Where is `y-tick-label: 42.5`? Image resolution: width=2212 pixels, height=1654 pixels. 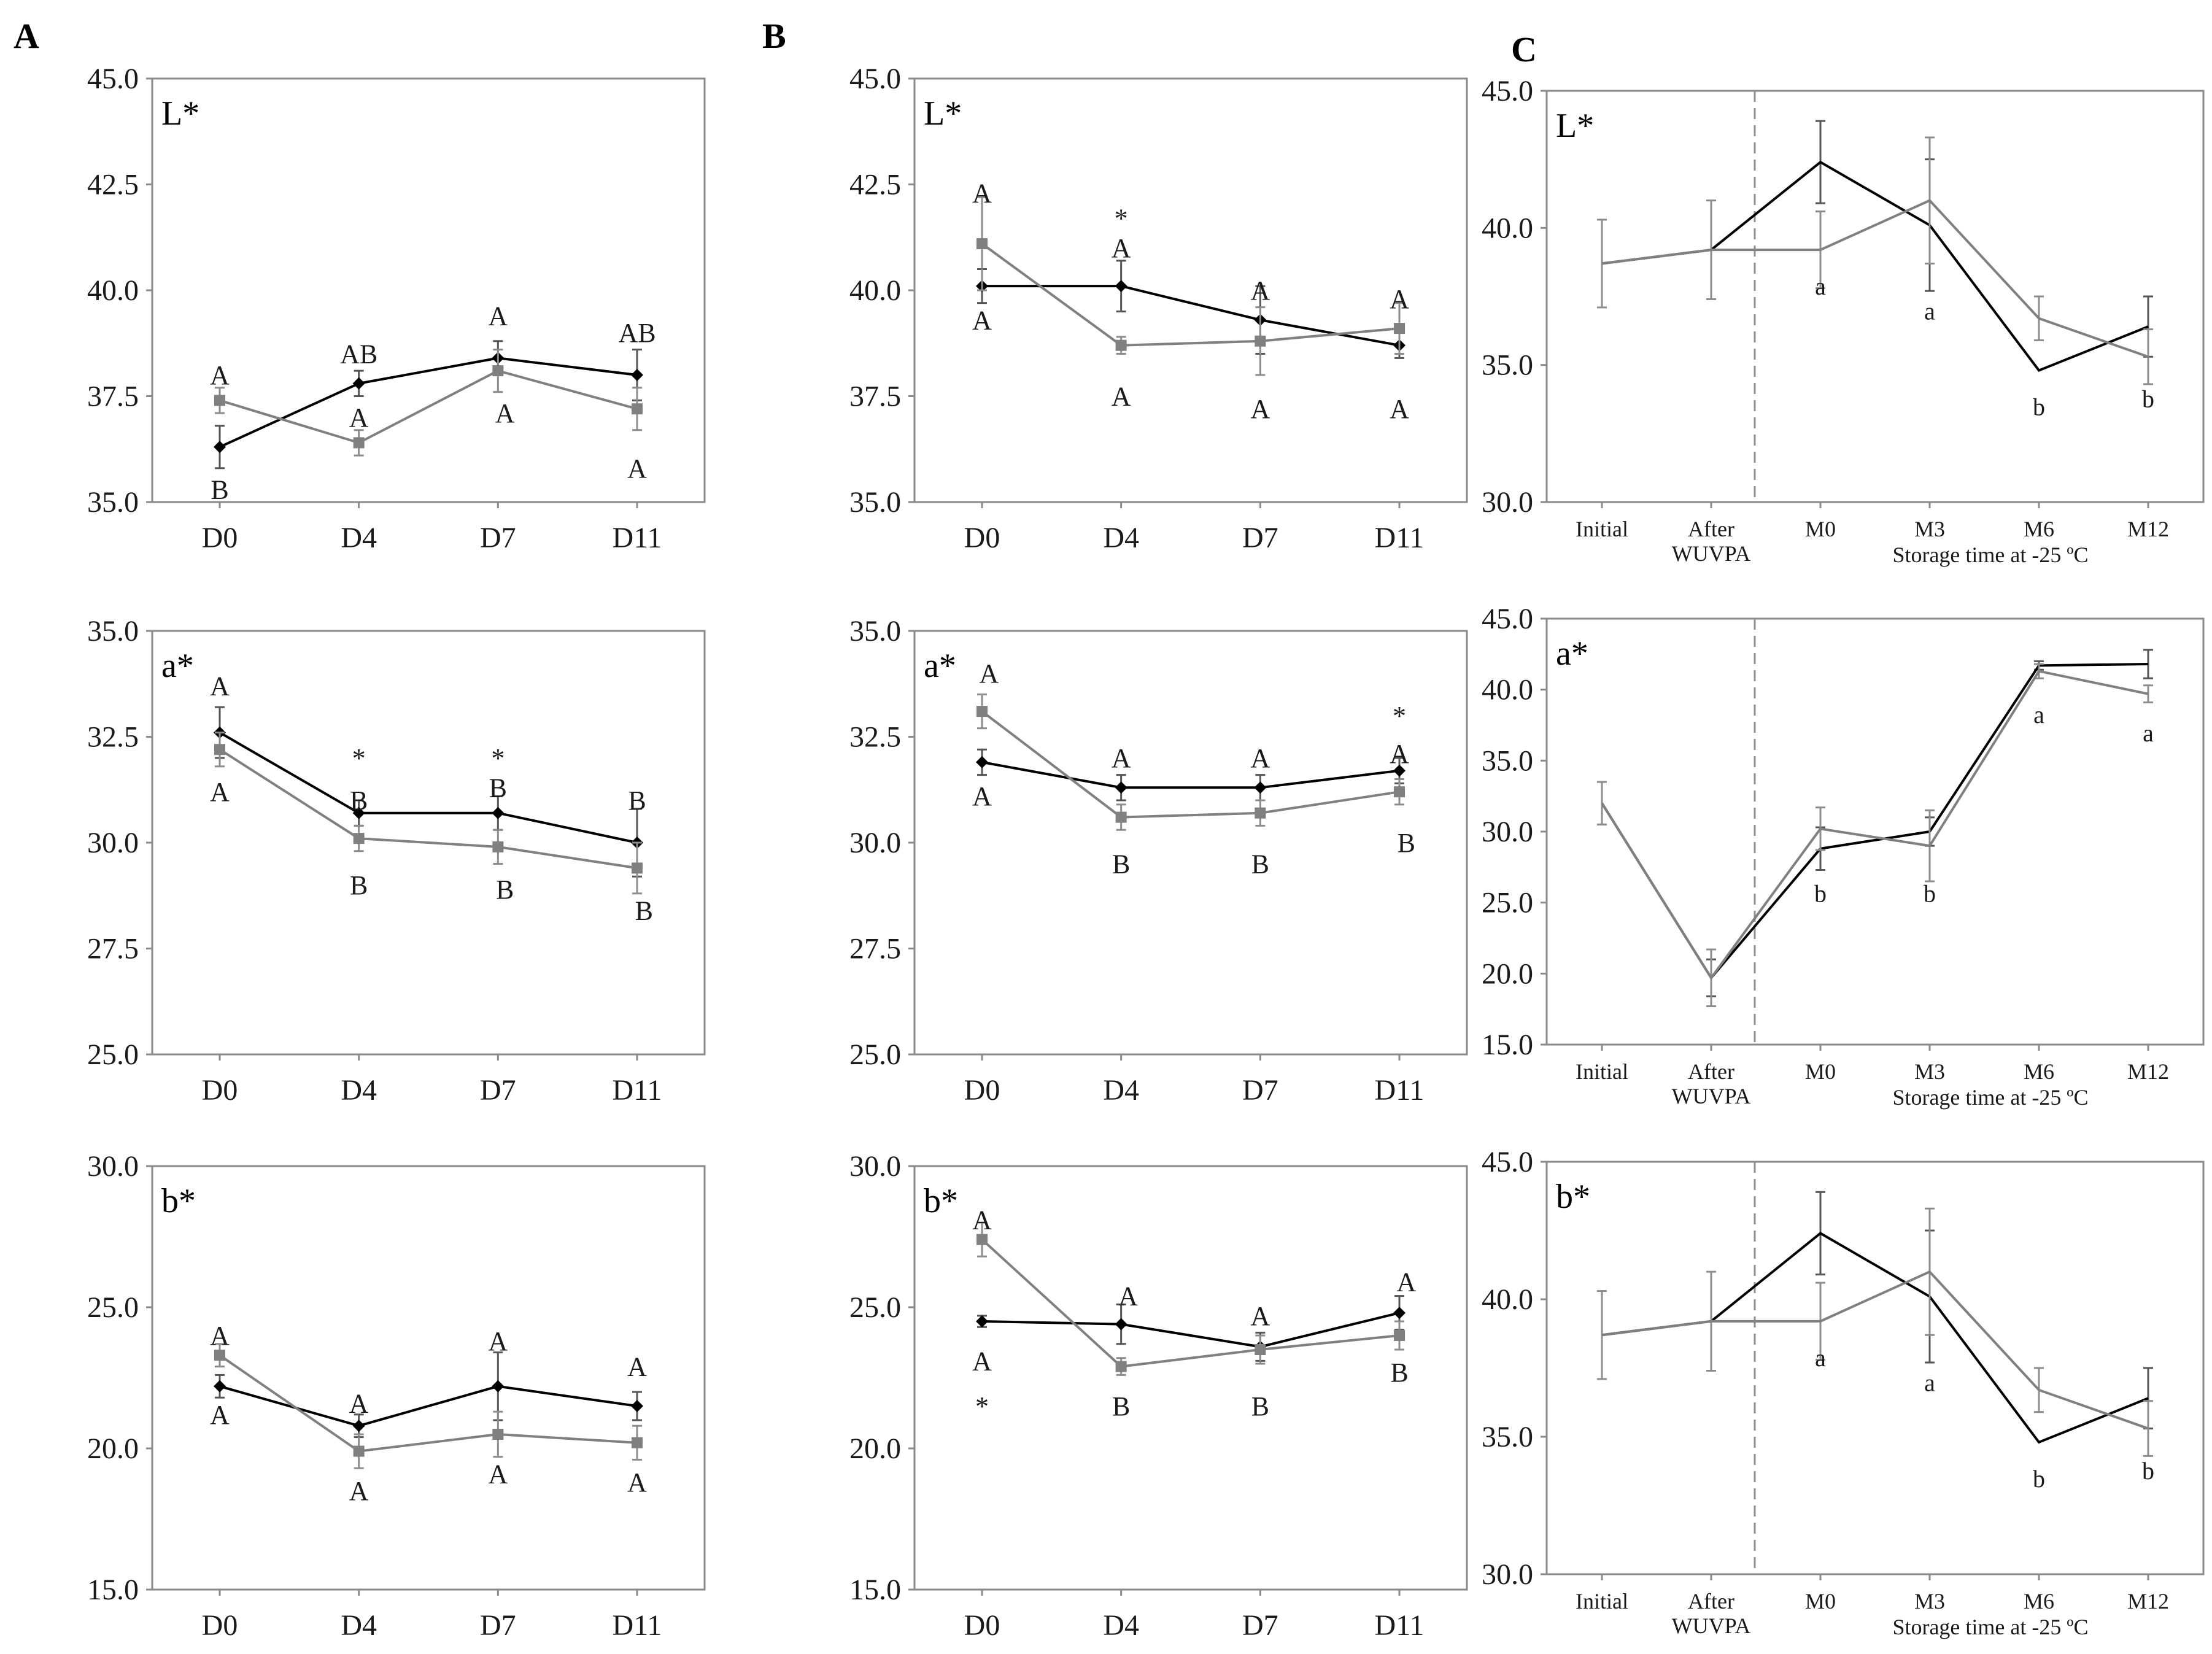 y-tick-label: 42.5 is located at coordinates (113, 185).